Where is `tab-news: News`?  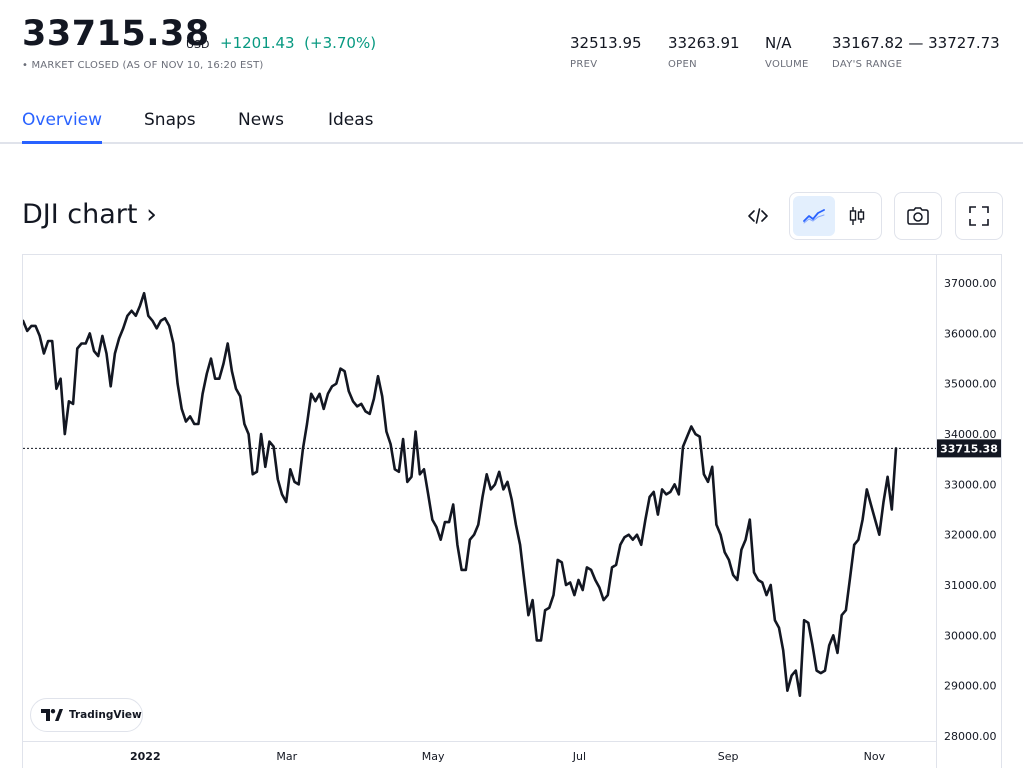 tab-news: News is located at coordinates (261, 120).